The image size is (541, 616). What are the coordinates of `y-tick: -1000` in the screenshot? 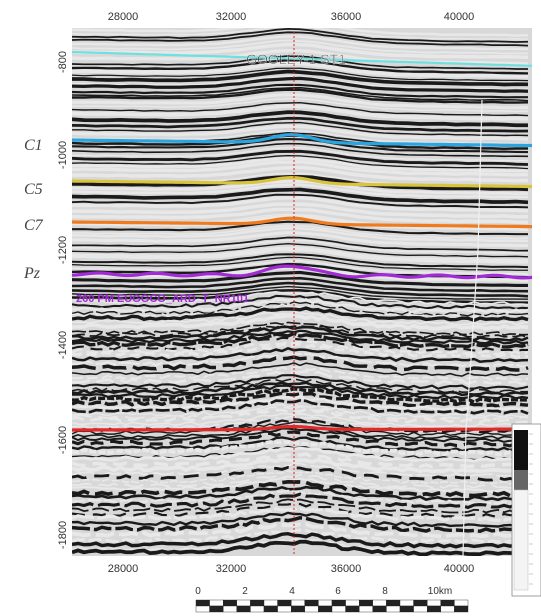 It's located at (63, 155).